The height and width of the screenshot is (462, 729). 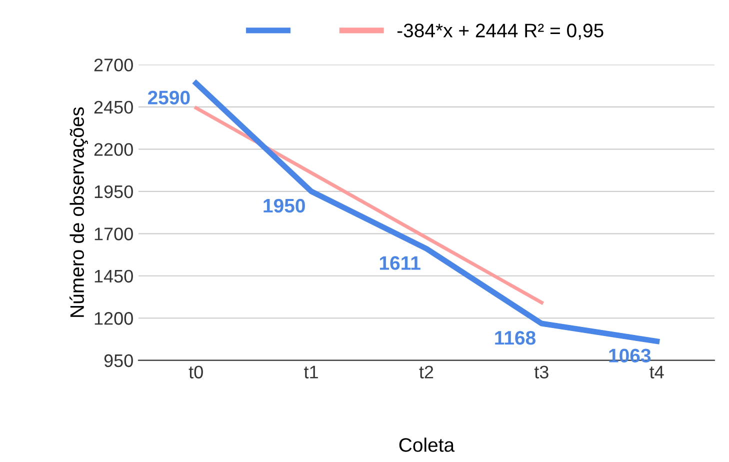 What do you see at coordinates (195, 372) in the screenshot?
I see `x-tick-label: t0` at bounding box center [195, 372].